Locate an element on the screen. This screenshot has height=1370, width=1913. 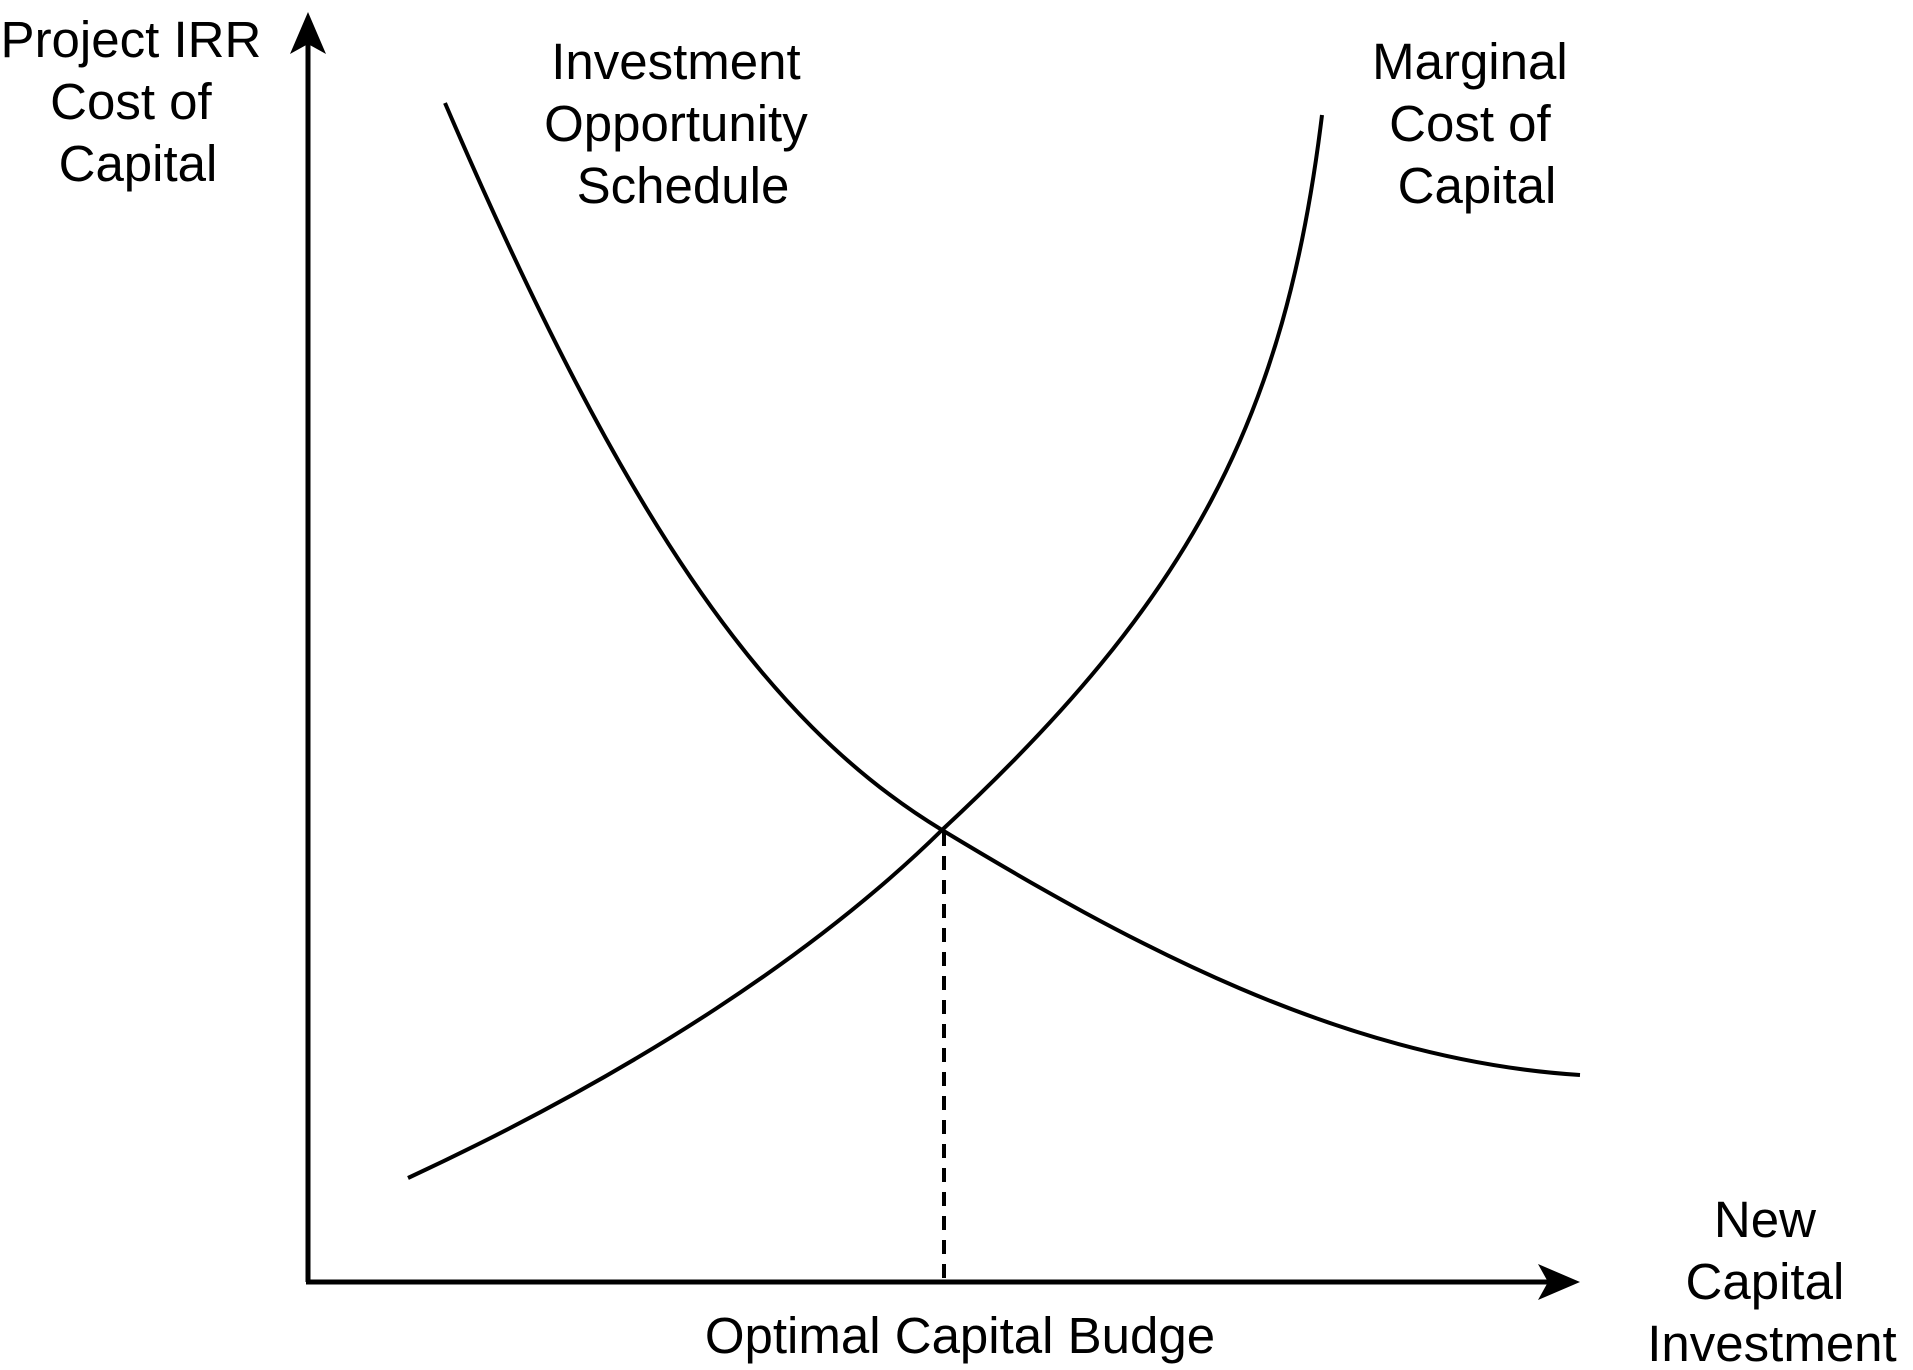
x-axis-arrowhead is located at coordinates (1559, 1282).